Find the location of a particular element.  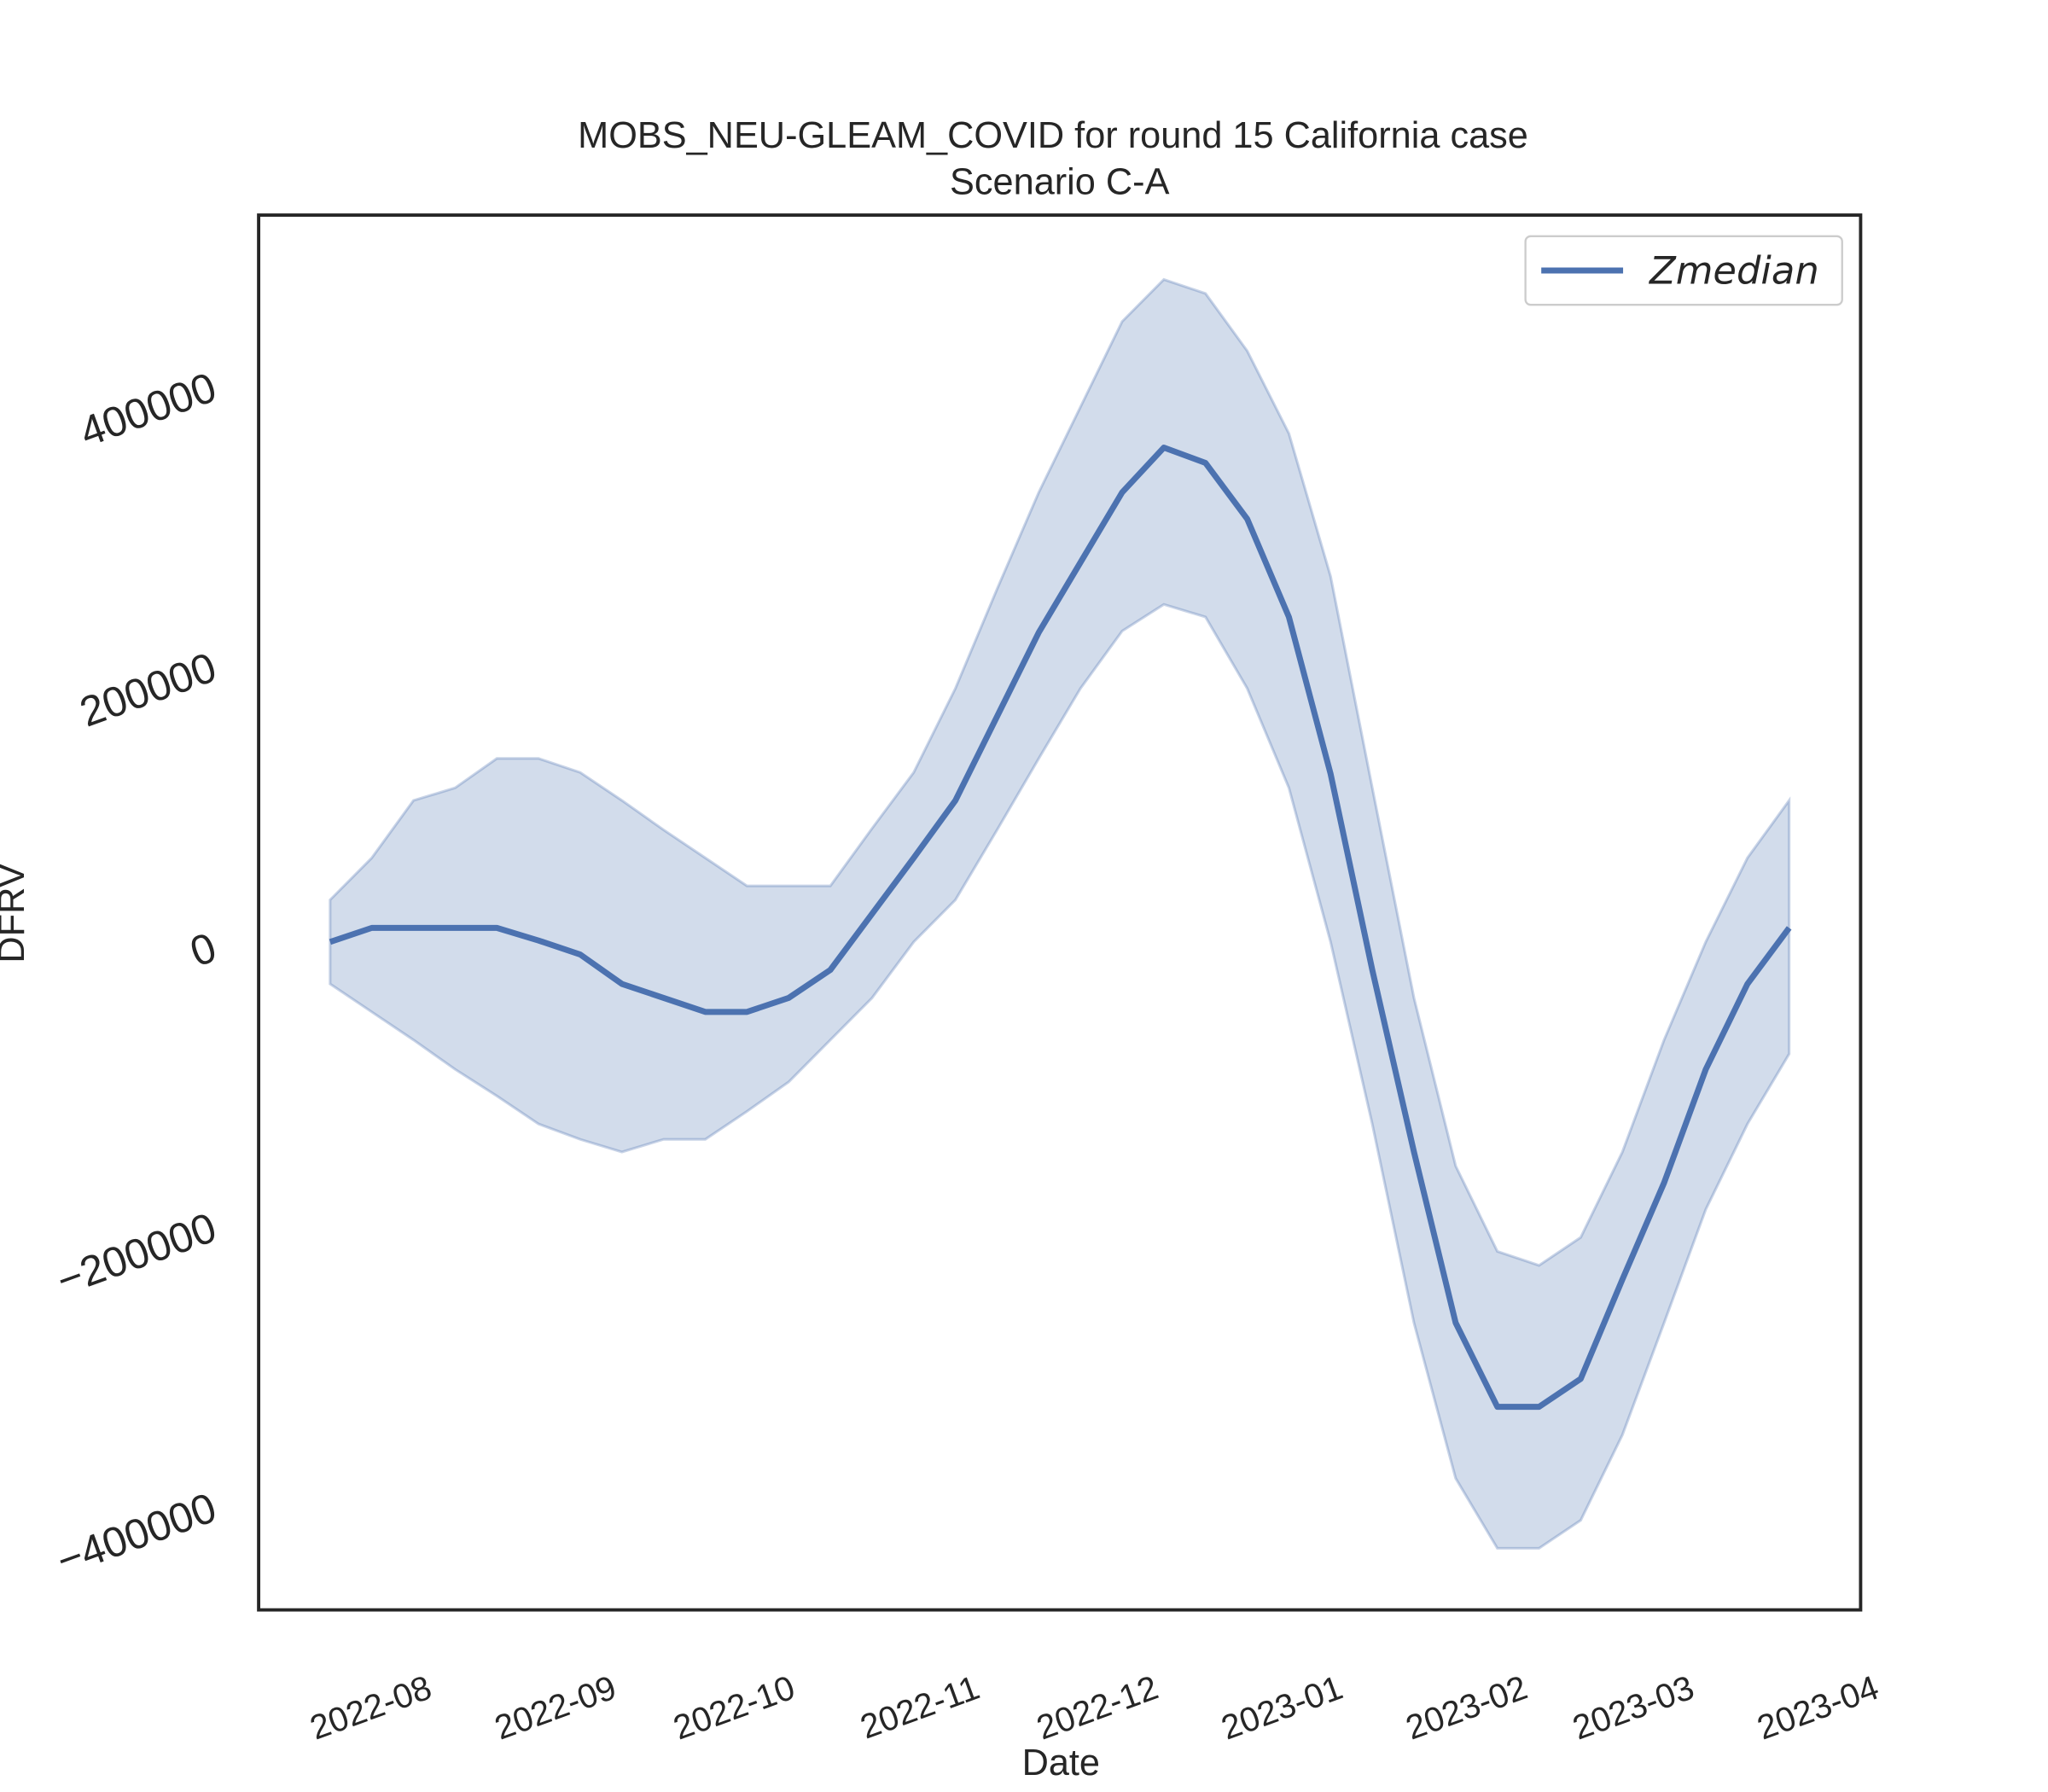

x-tick-label: 2022-12 is located at coordinates (1097, 1708).